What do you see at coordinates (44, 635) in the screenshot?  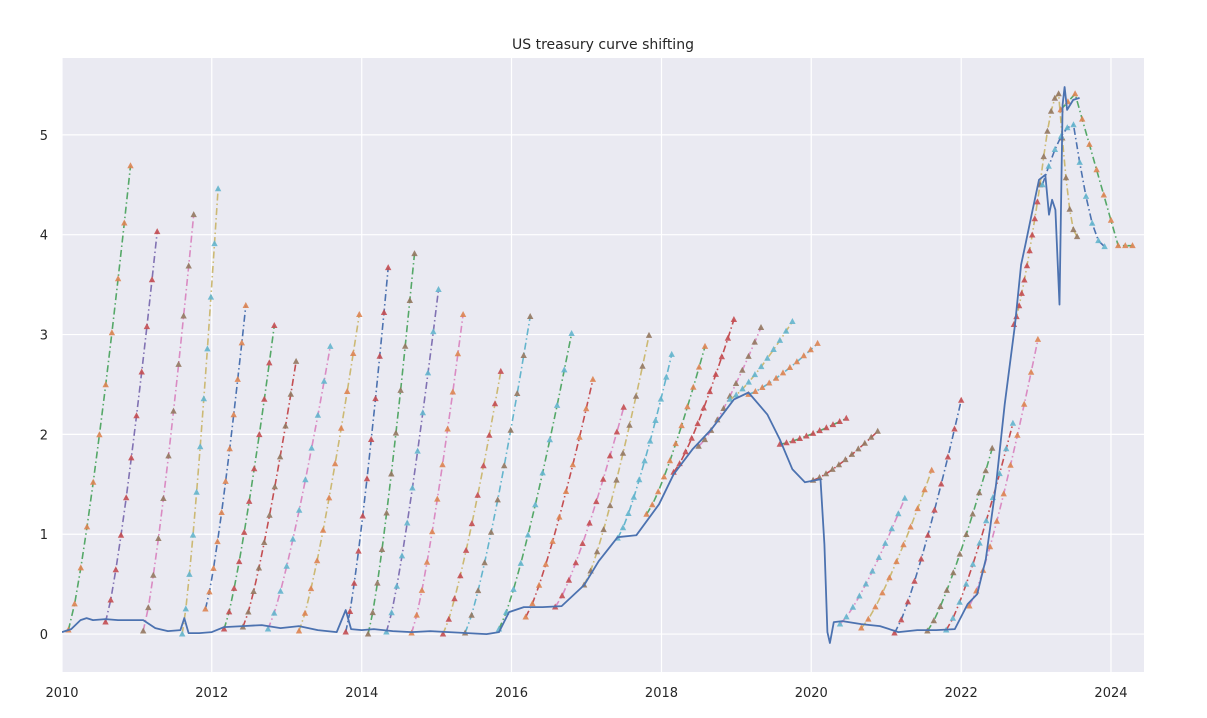 I see `y-tick-label: 0` at bounding box center [44, 635].